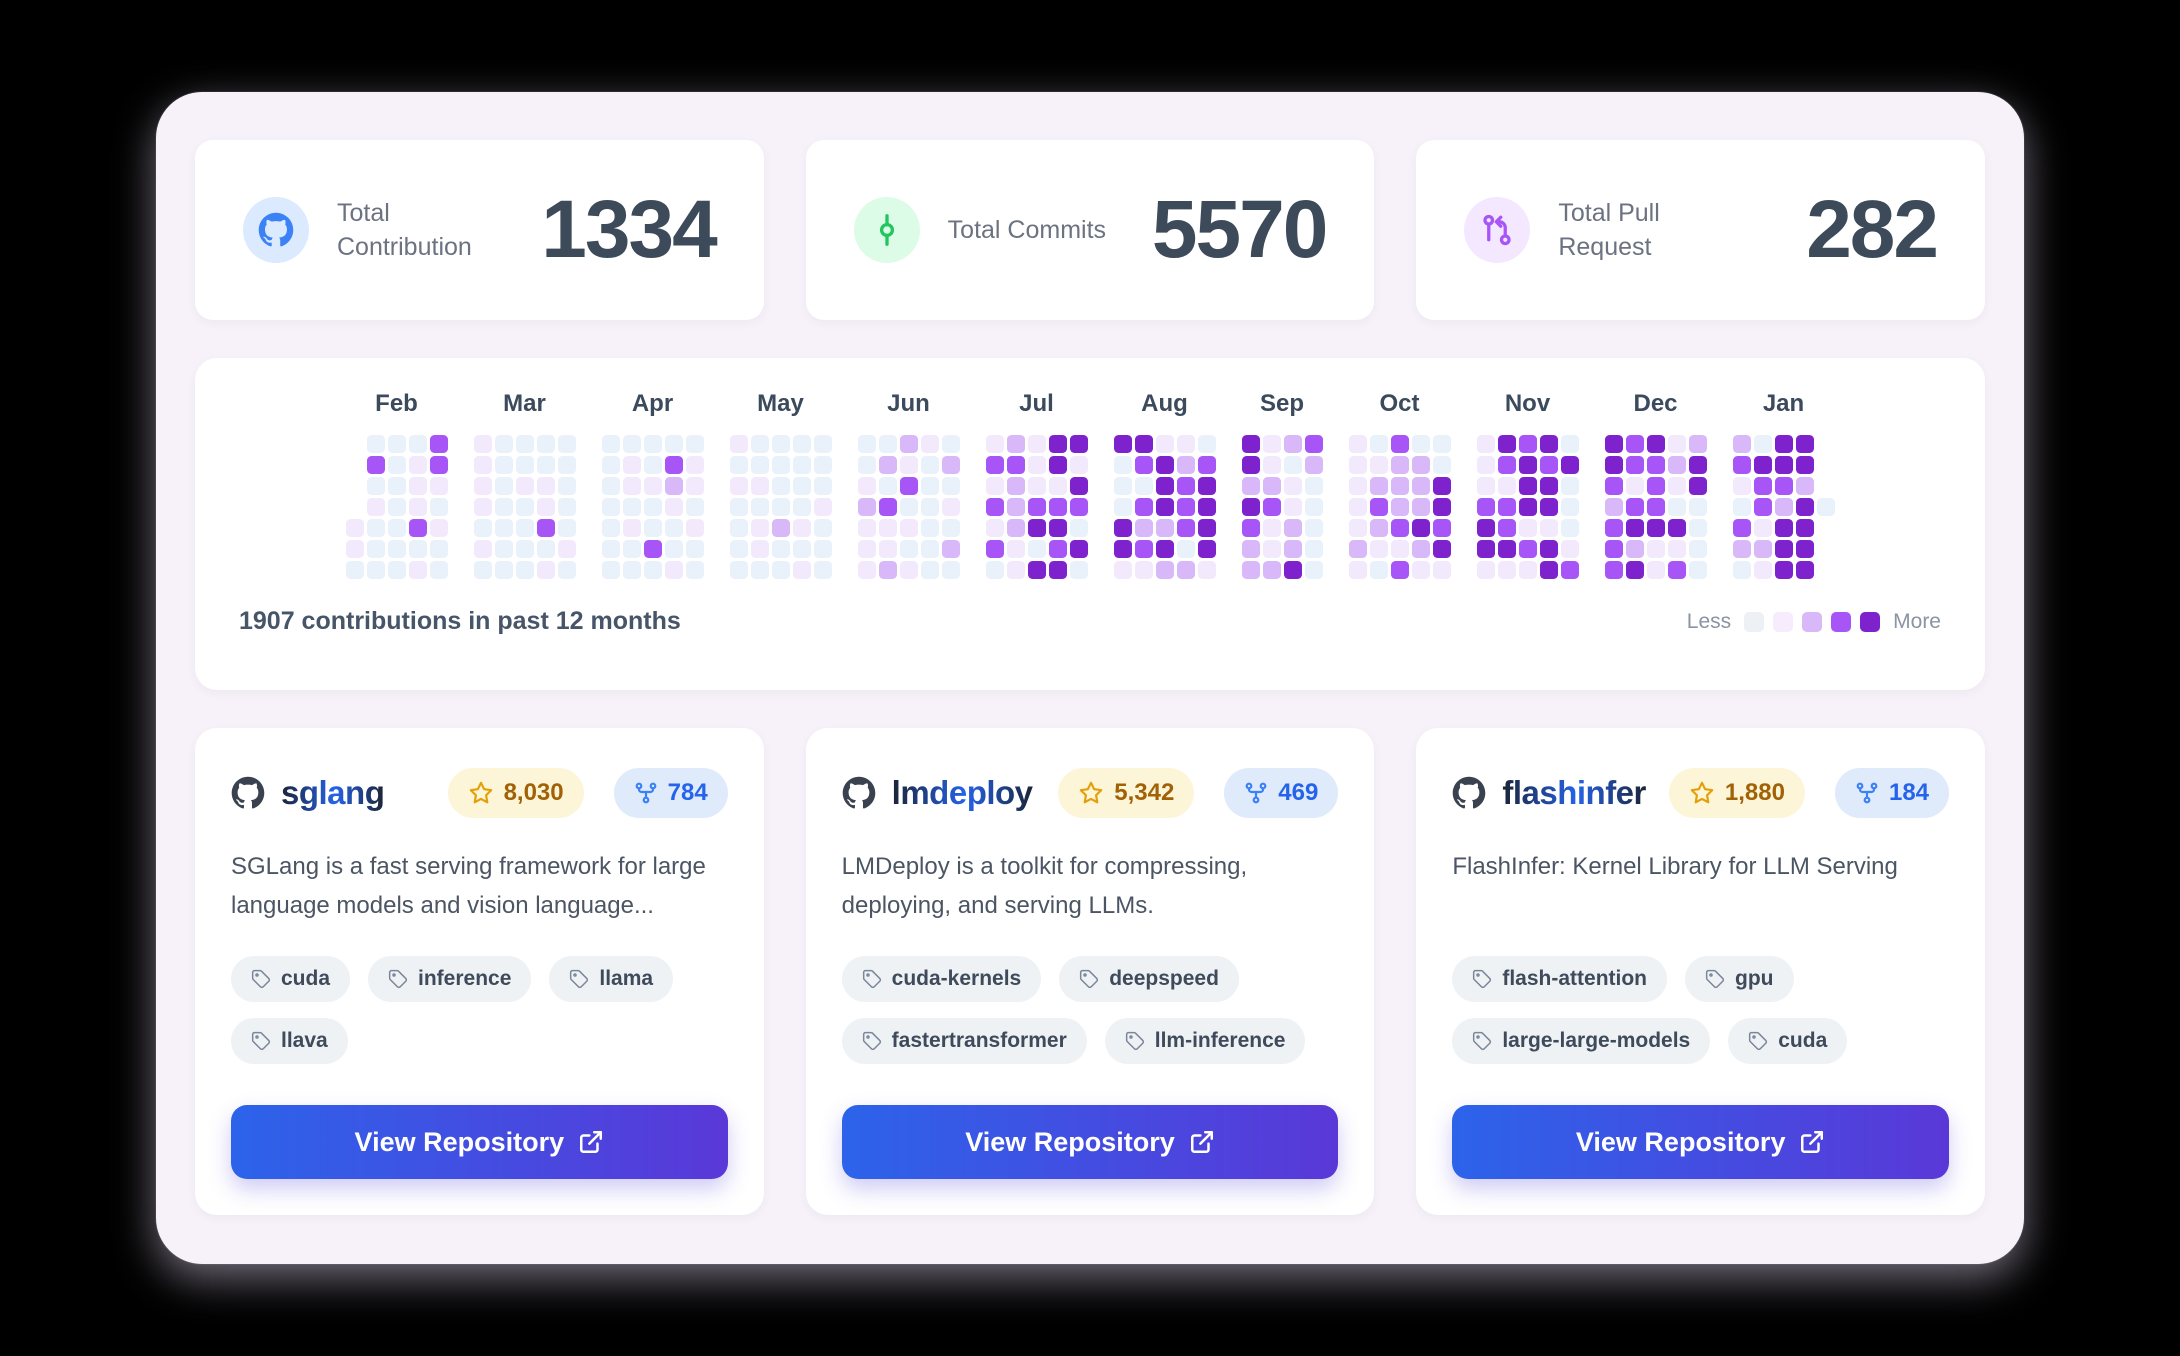 Image resolution: width=2180 pixels, height=1356 pixels. Describe the element at coordinates (780, 484) in the screenshot. I see `heatmap-month-may: May` at that location.